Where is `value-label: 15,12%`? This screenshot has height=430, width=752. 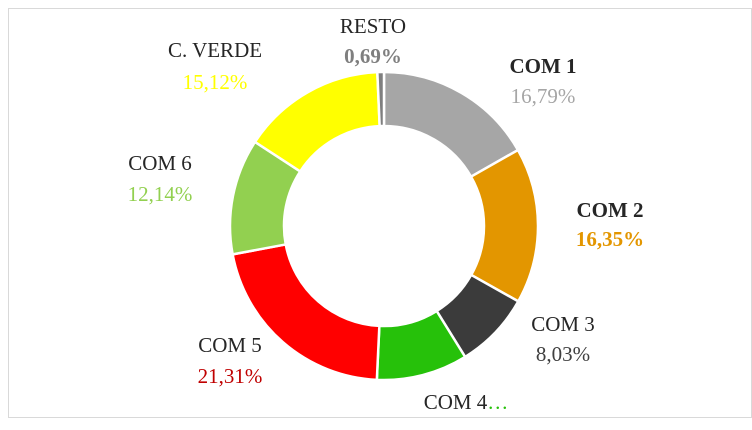
value-label: 15,12% is located at coordinates (215, 82).